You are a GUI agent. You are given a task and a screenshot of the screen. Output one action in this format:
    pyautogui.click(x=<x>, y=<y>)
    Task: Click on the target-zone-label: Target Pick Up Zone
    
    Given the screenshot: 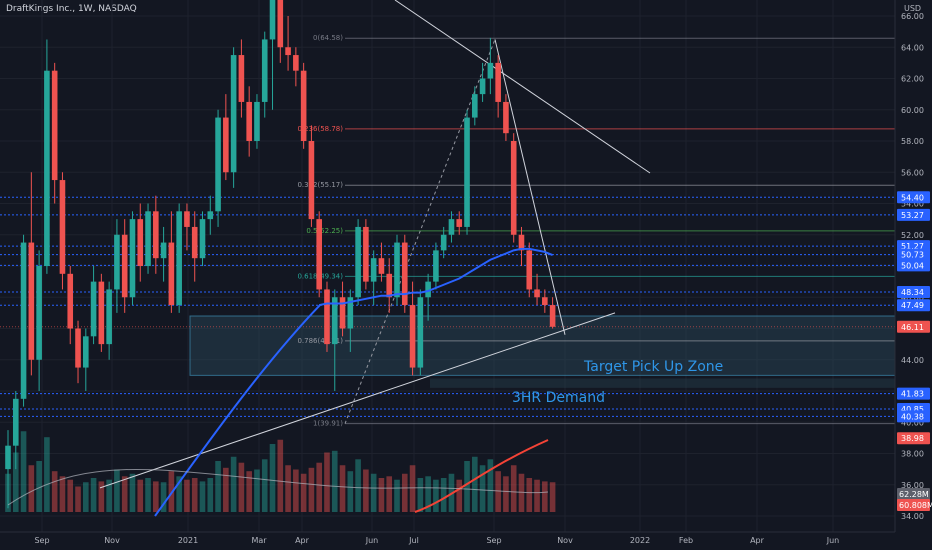 What is the action you would take?
    pyautogui.click(x=653, y=367)
    